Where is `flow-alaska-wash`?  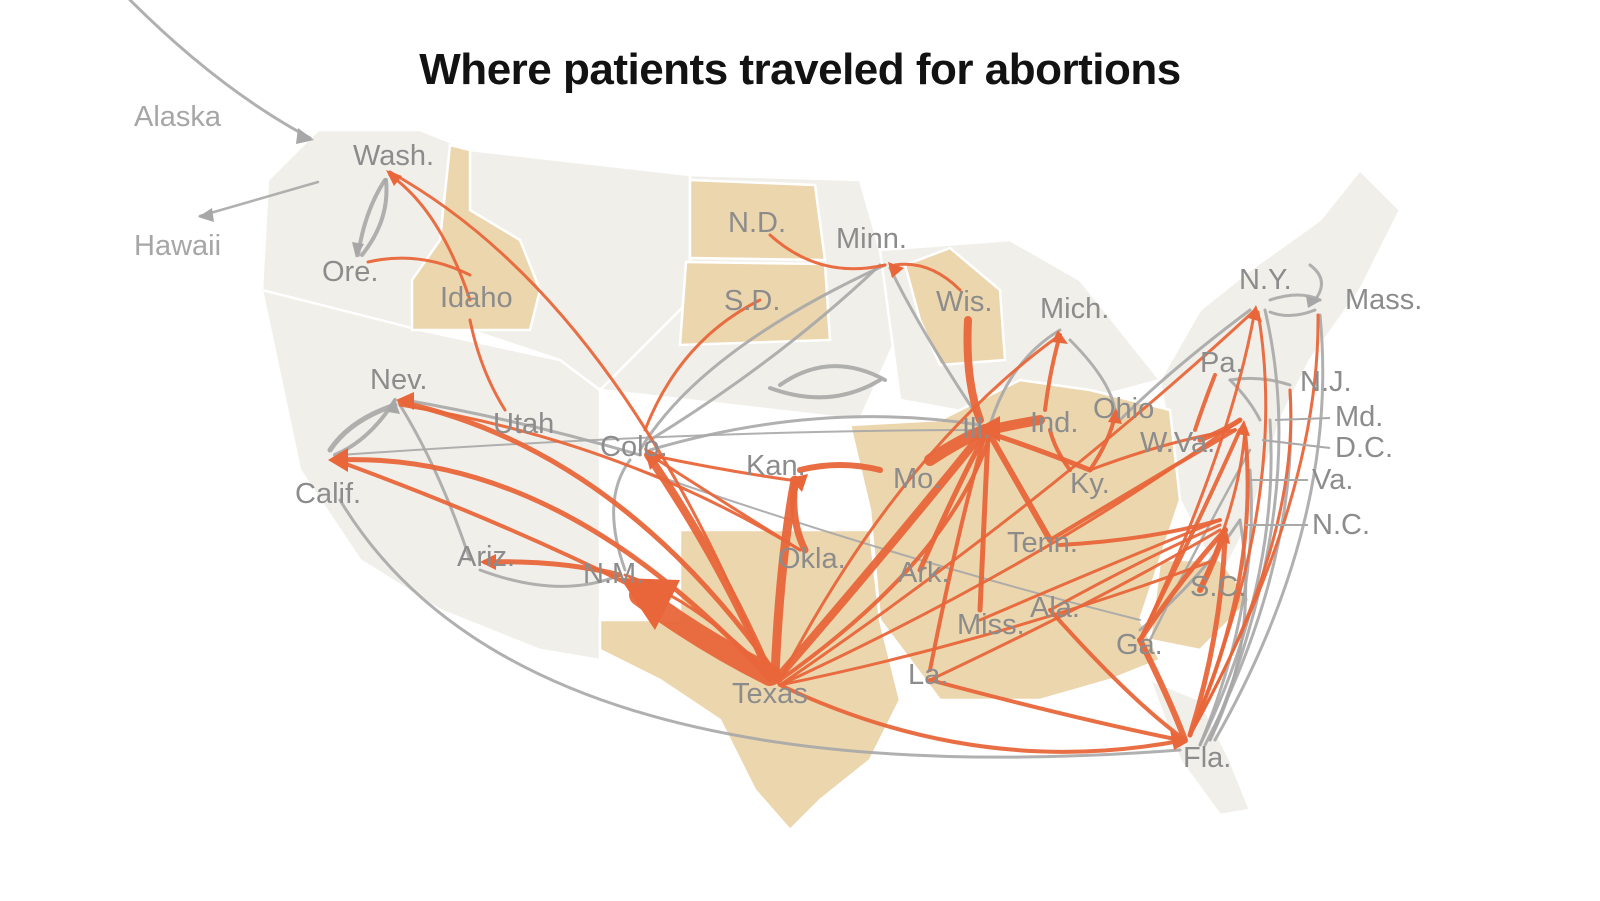
flow-alaska-wash is located at coordinates (220, 70).